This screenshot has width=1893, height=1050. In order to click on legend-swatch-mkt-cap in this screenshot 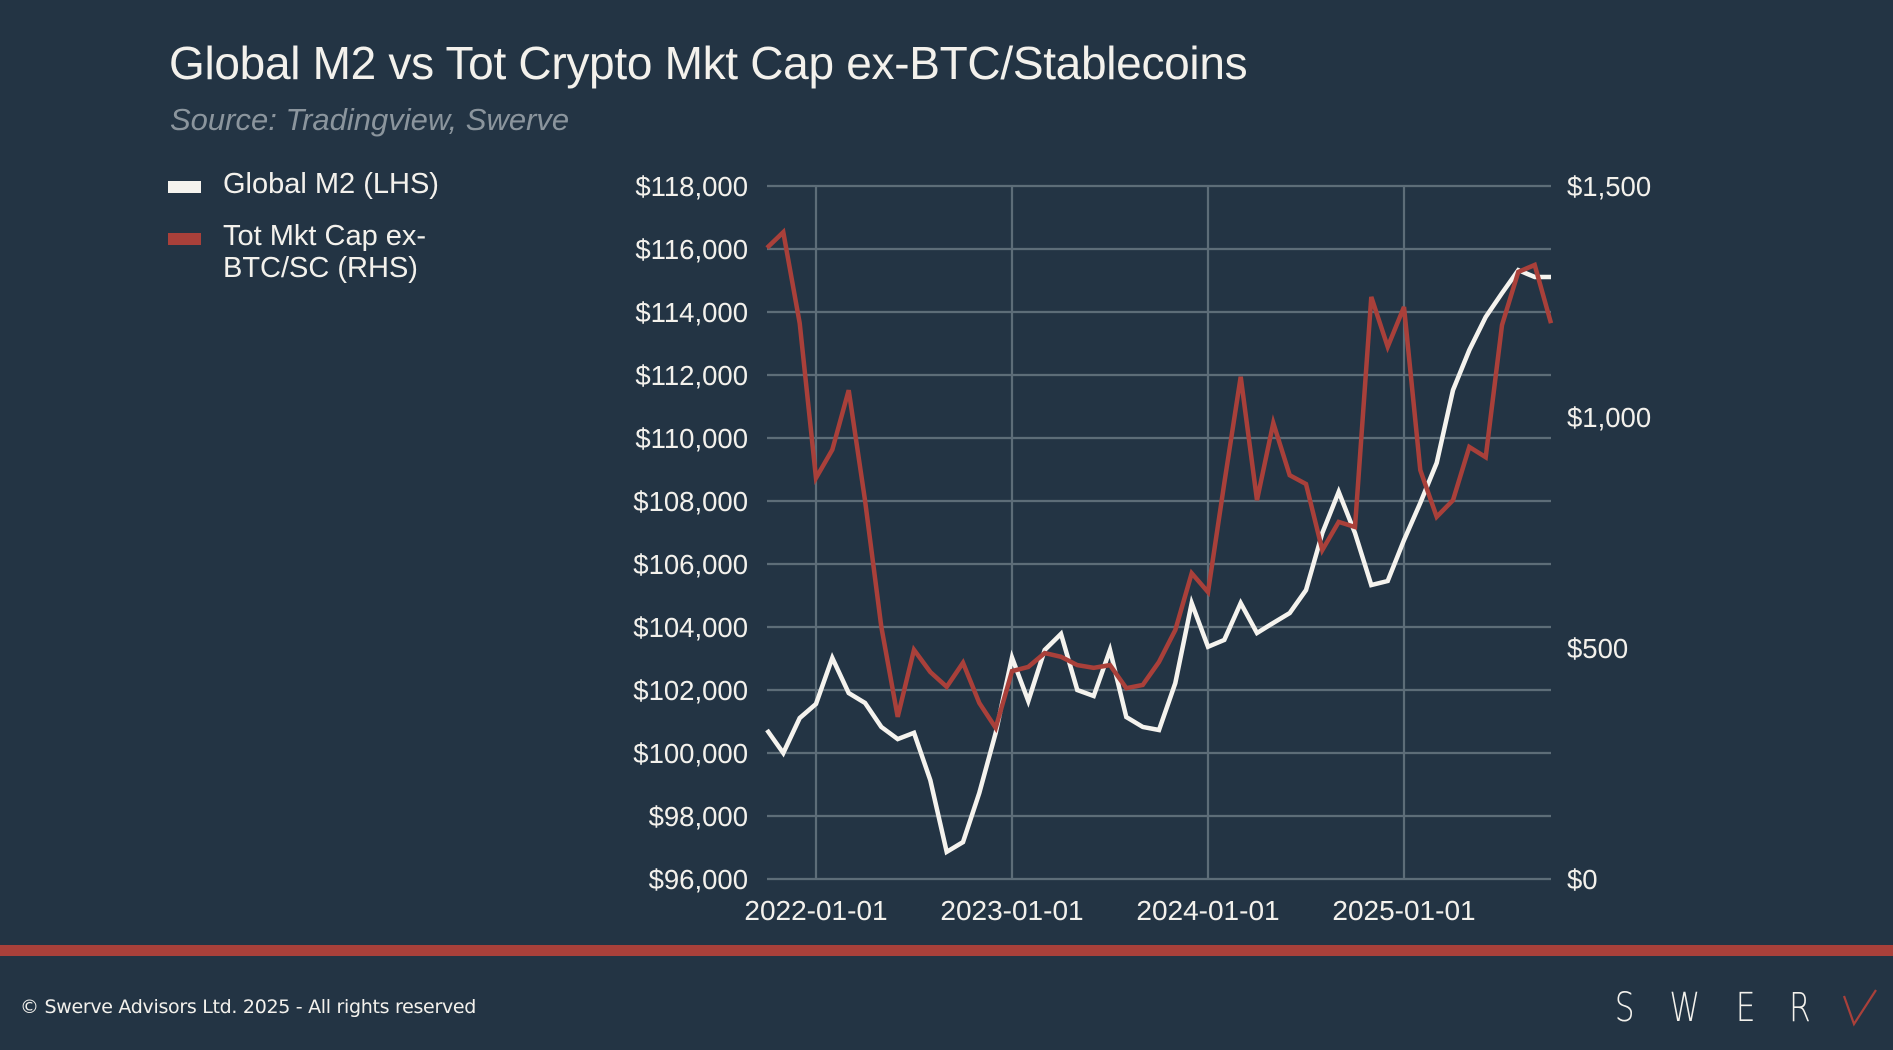, I will do `click(184, 239)`.